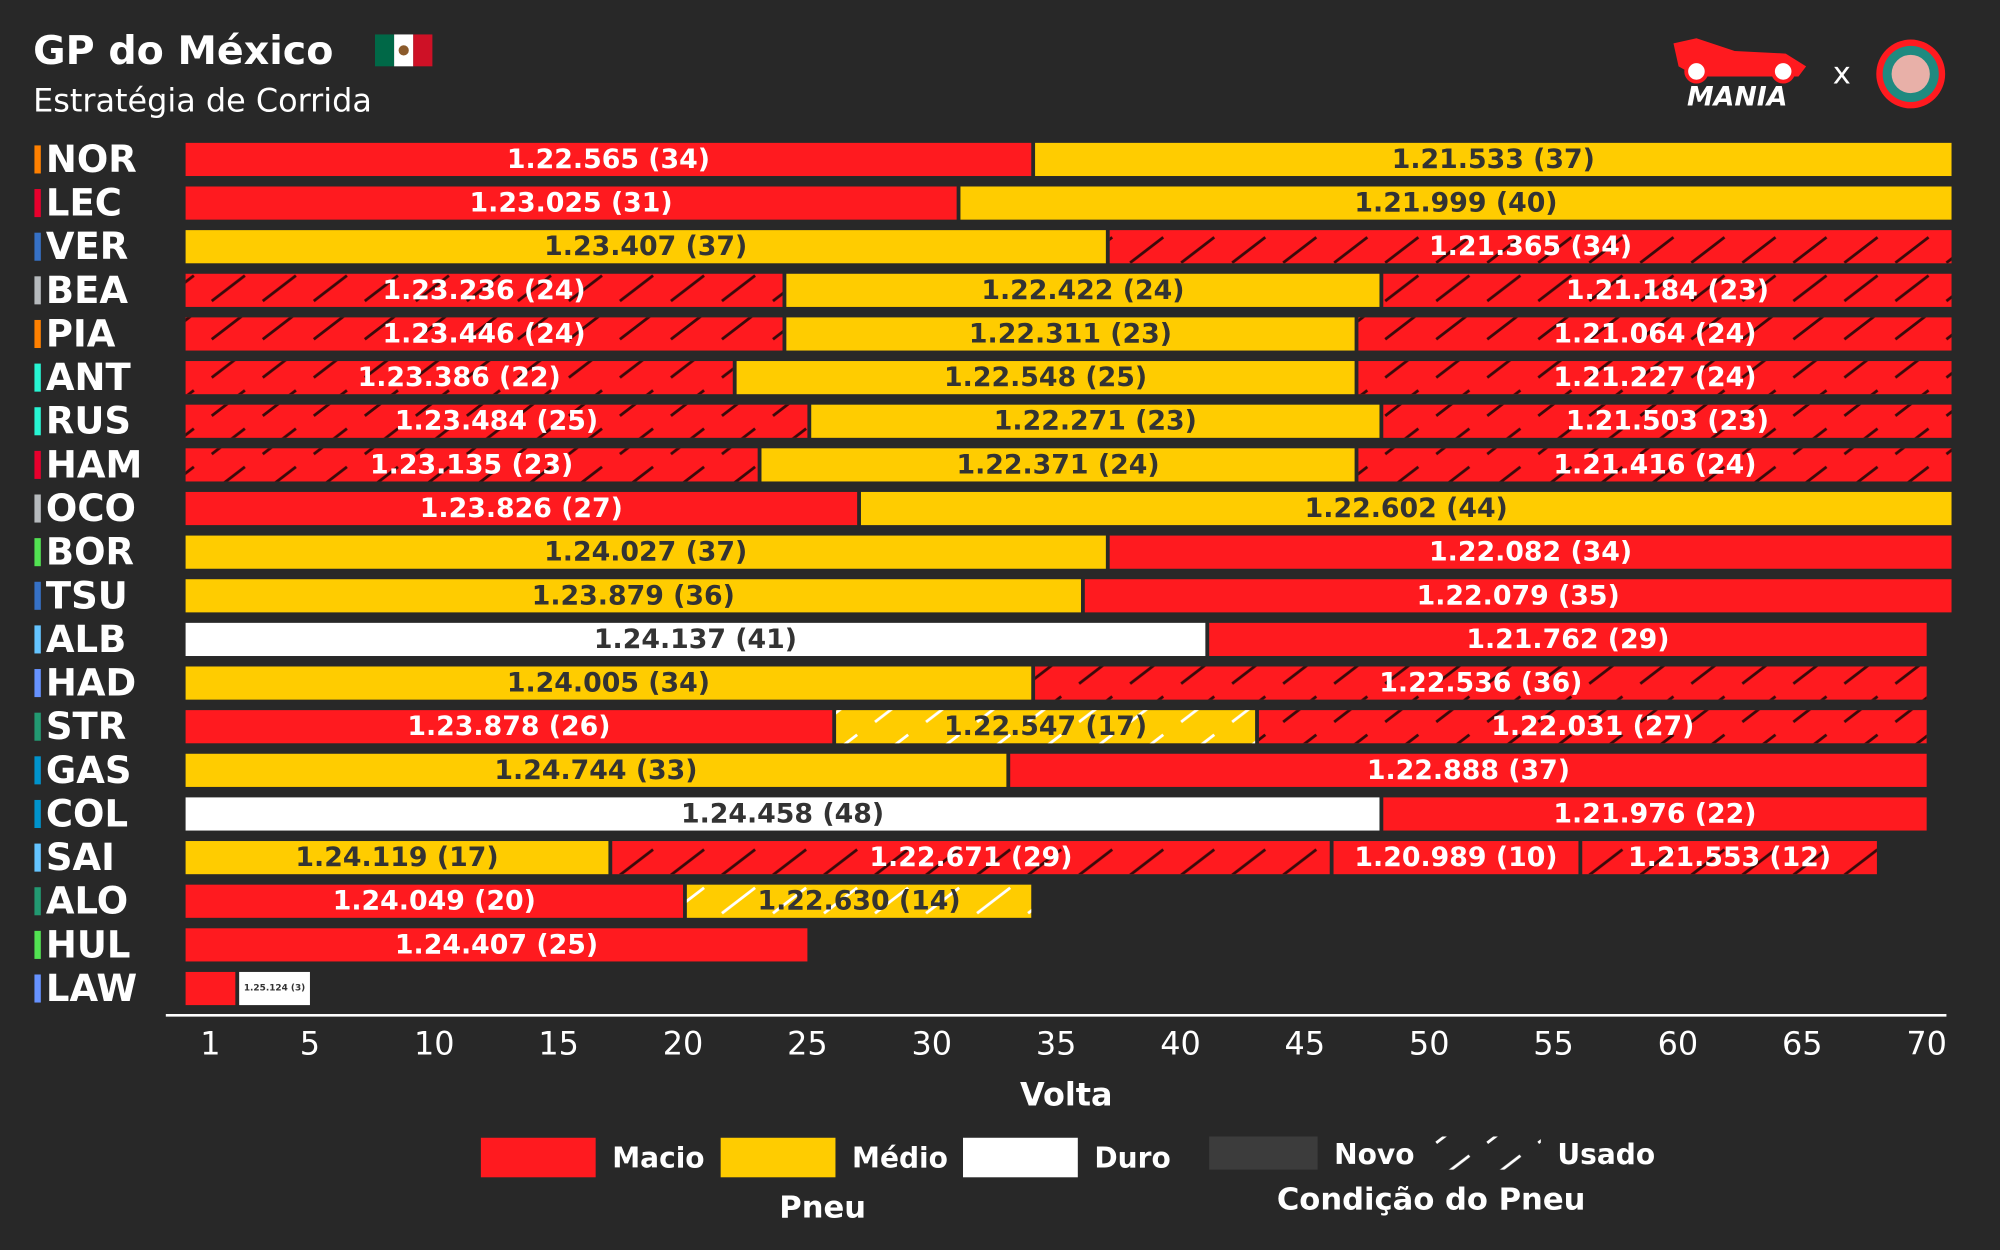  I want to click on x-axis-label: Volta, so click(1066, 1094).